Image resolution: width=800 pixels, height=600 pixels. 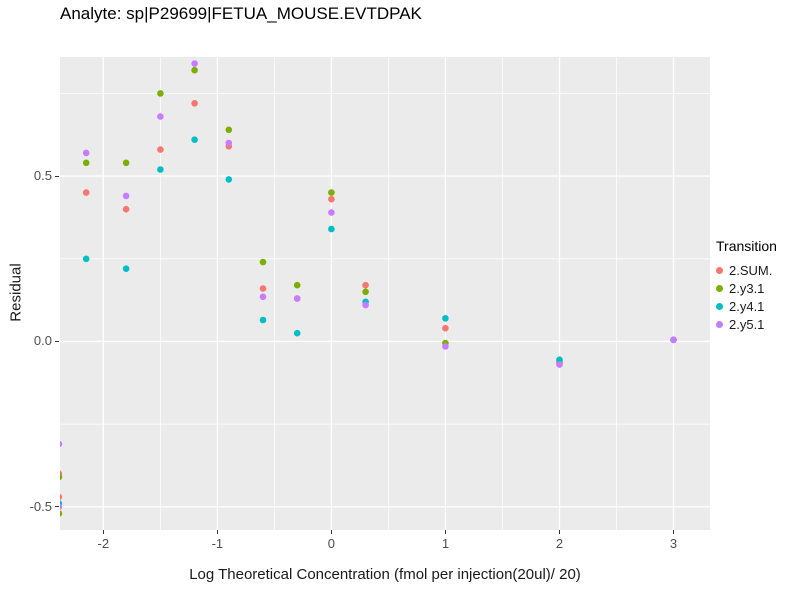 What do you see at coordinates (241, 13) in the screenshot?
I see `chart-title: Analyte: sp|P29699|FETUA_MOUSE.EVTDPAK` at bounding box center [241, 13].